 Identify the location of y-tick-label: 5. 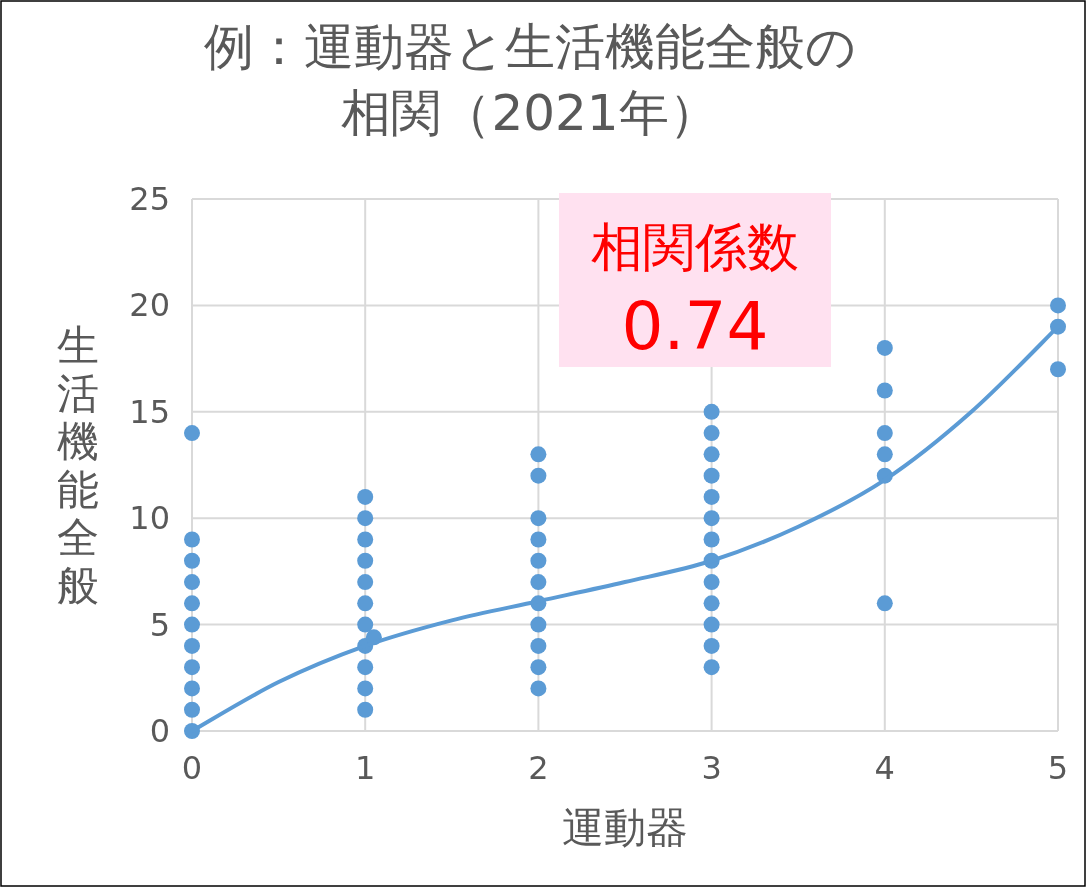
(159, 624).